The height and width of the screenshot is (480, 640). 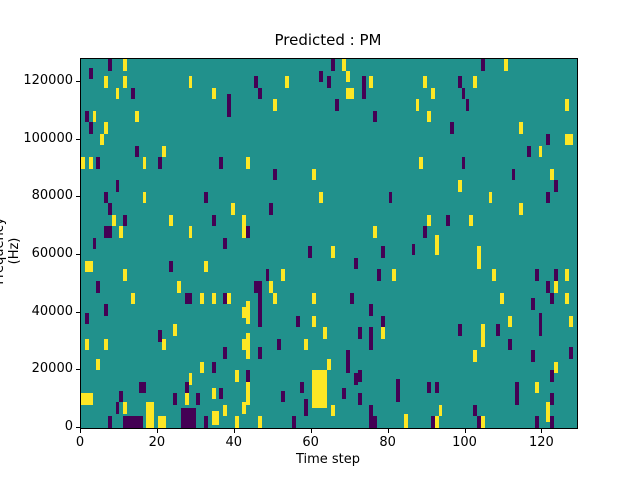 I want to click on x-tick-label: 20, so click(x=157, y=442).